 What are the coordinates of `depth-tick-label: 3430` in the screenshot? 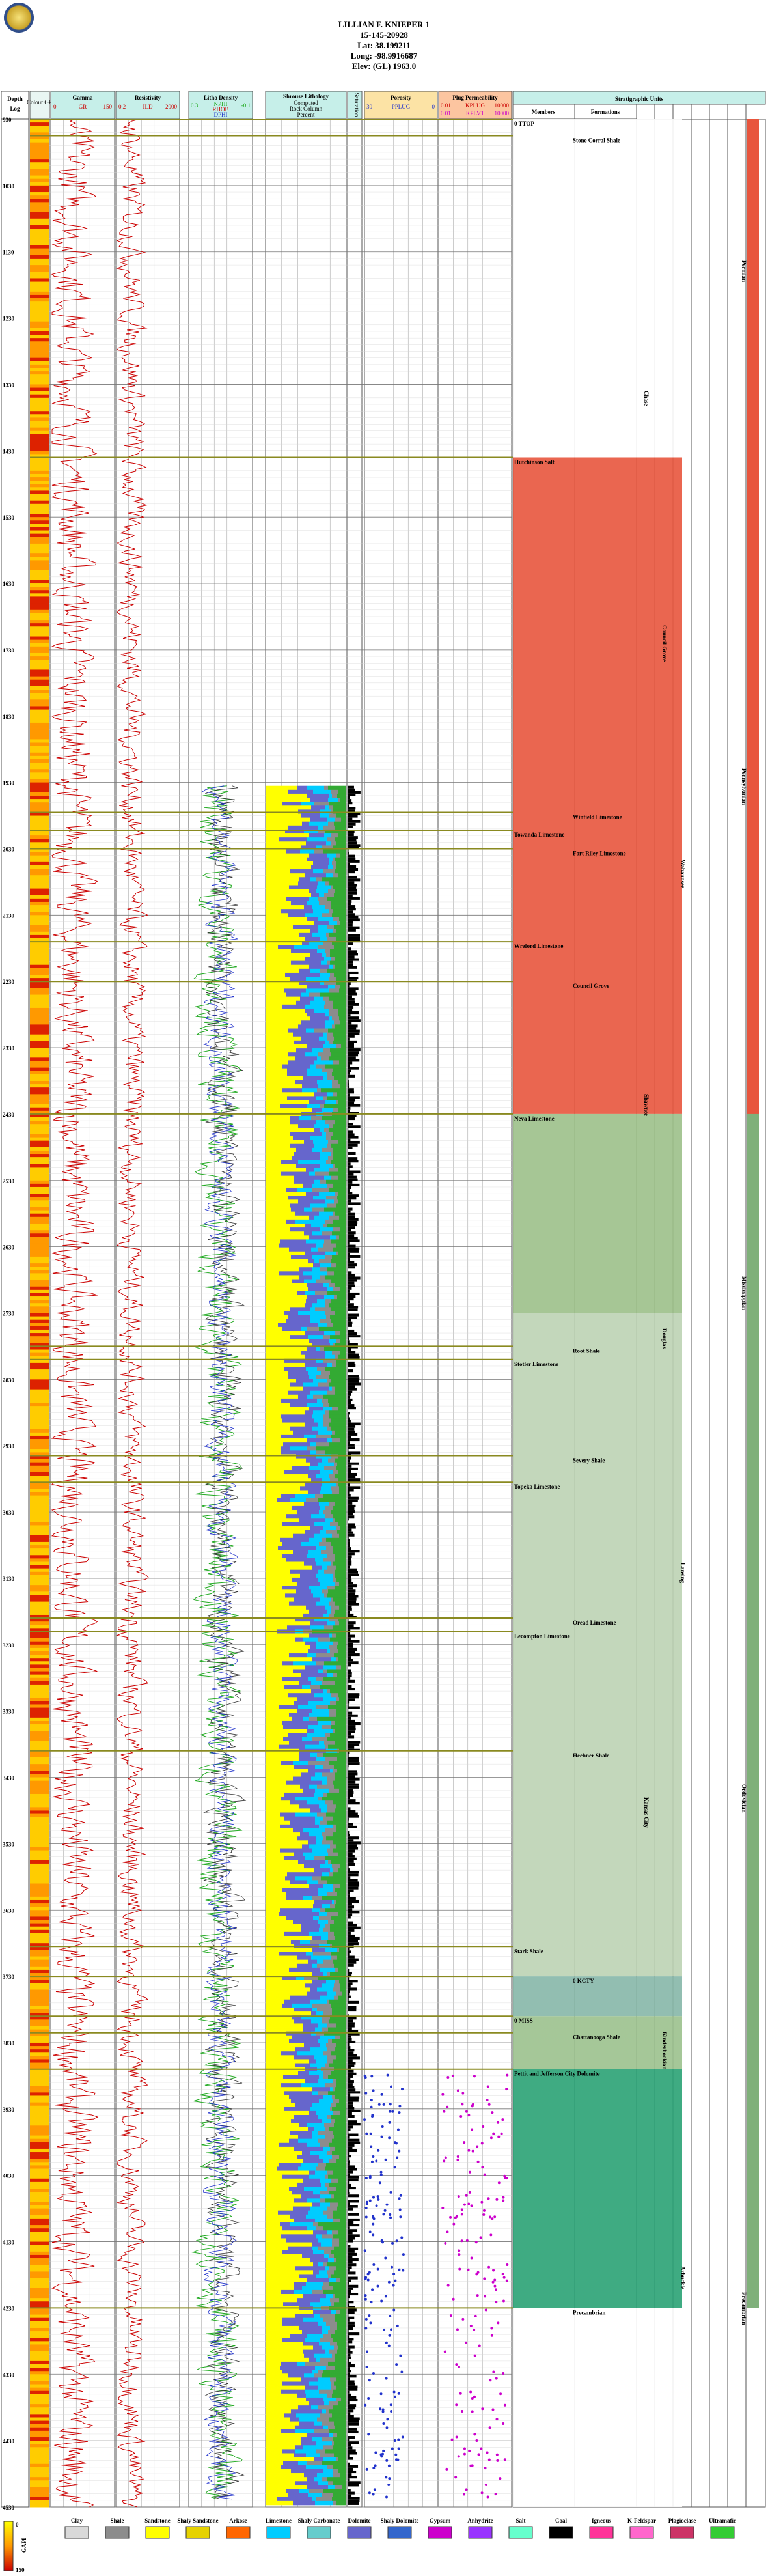 It's located at (9, 1779).